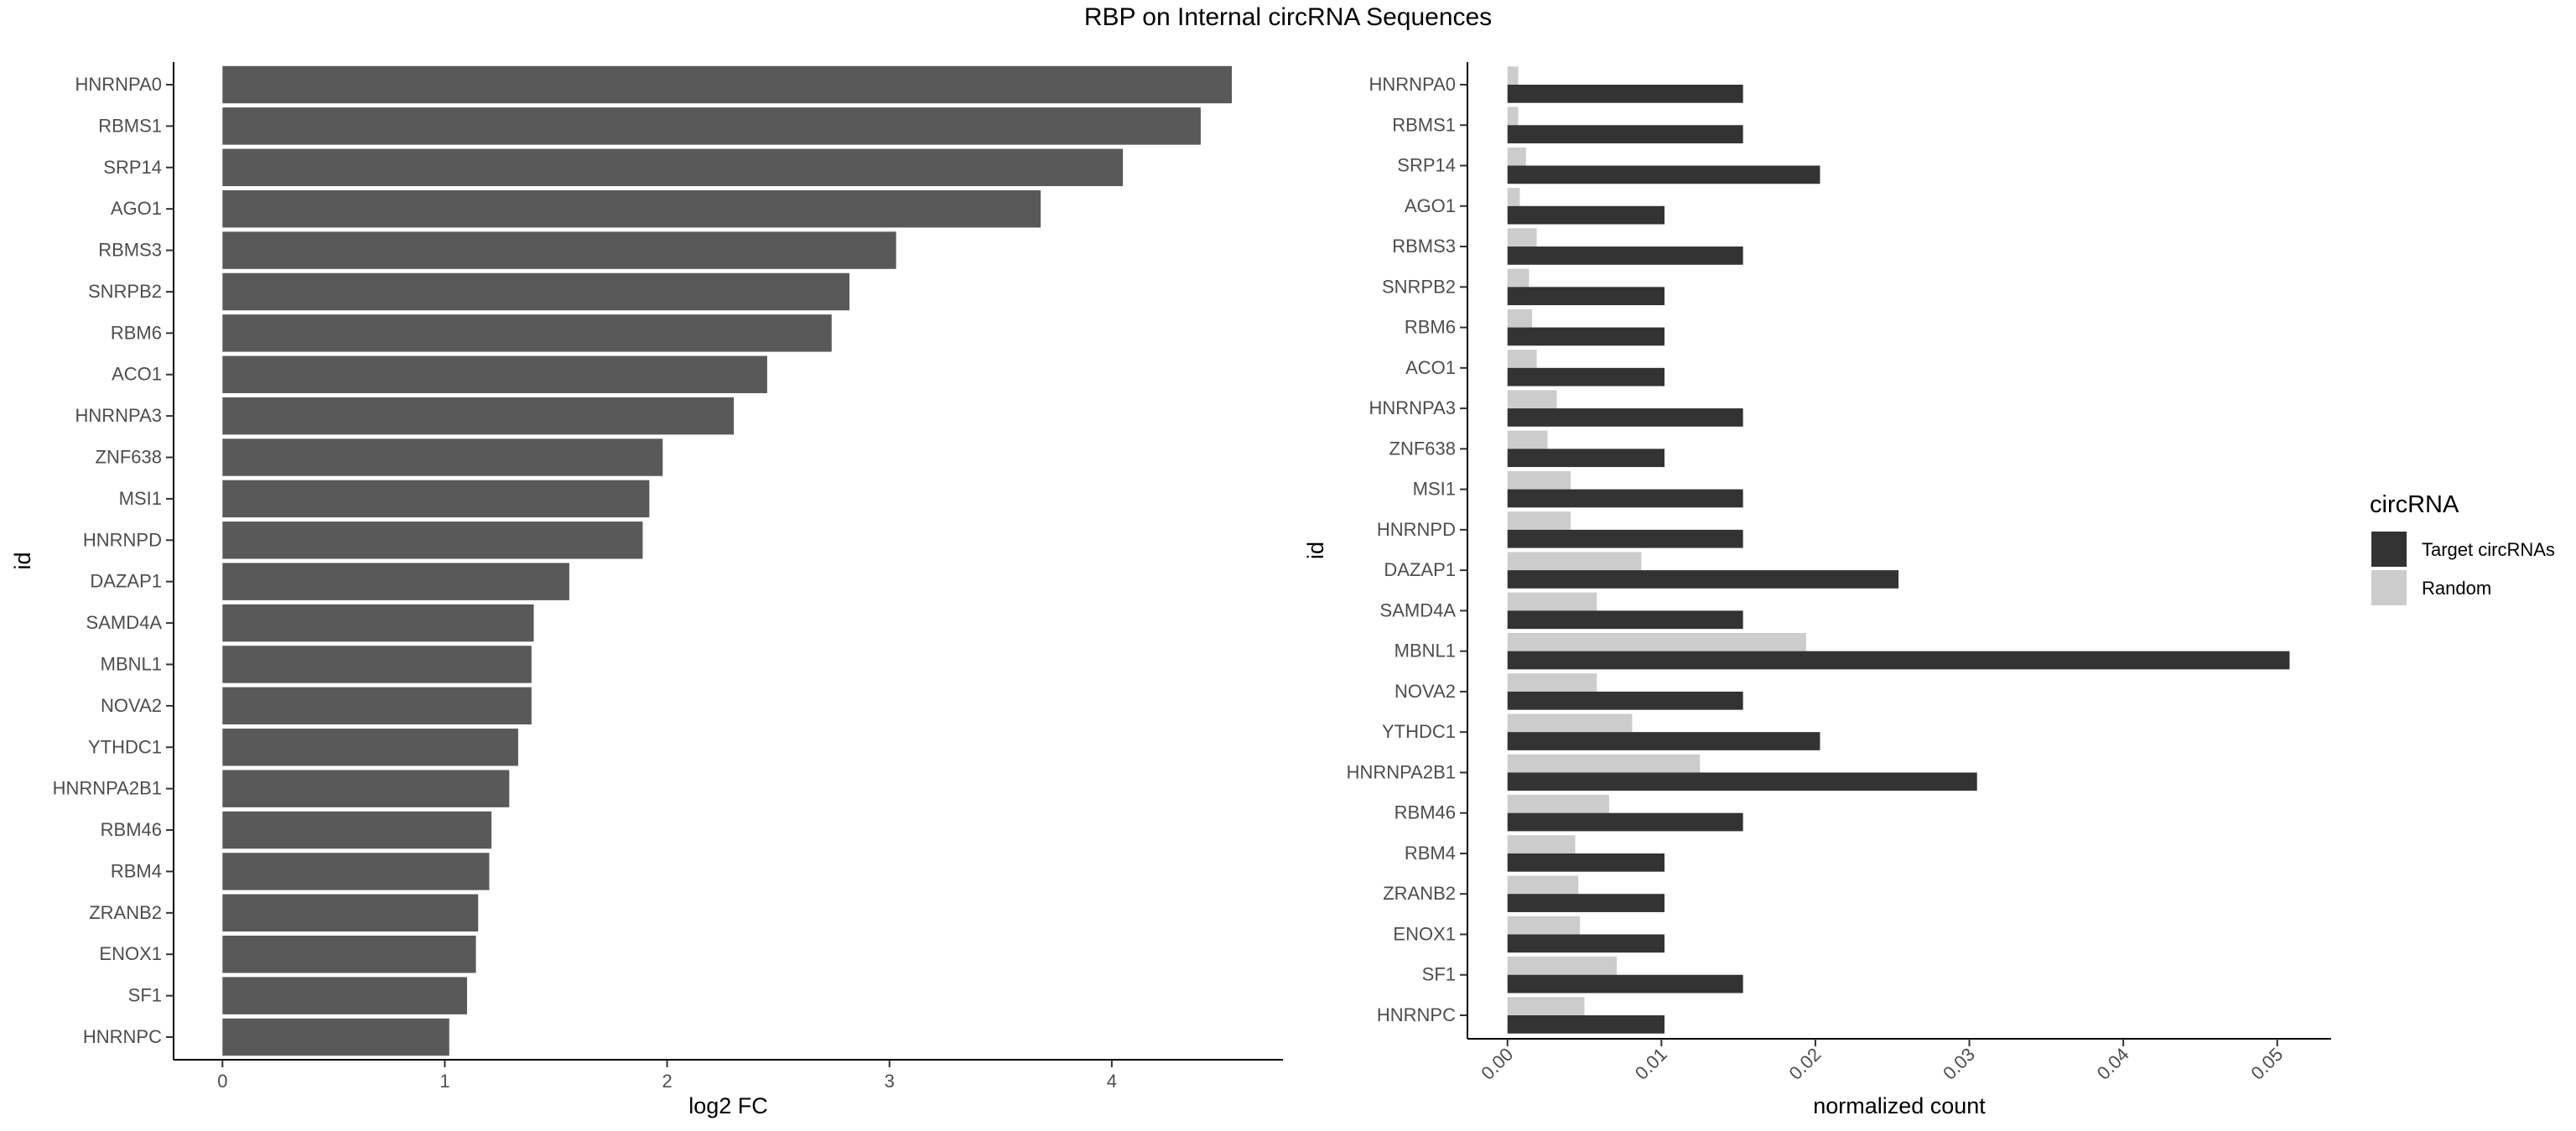 Image resolution: width=2576 pixels, height=1131 pixels. What do you see at coordinates (495, 374) in the screenshot?
I see `bar-aco1` at bounding box center [495, 374].